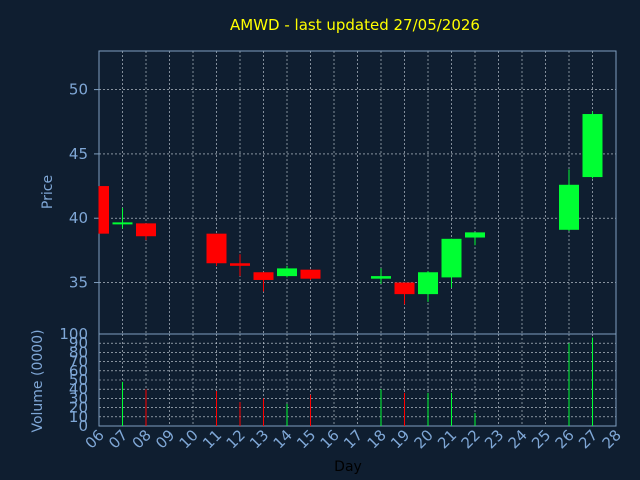  Describe the element at coordinates (83, 426) in the screenshot. I see `volume-tick-label: 0` at that location.